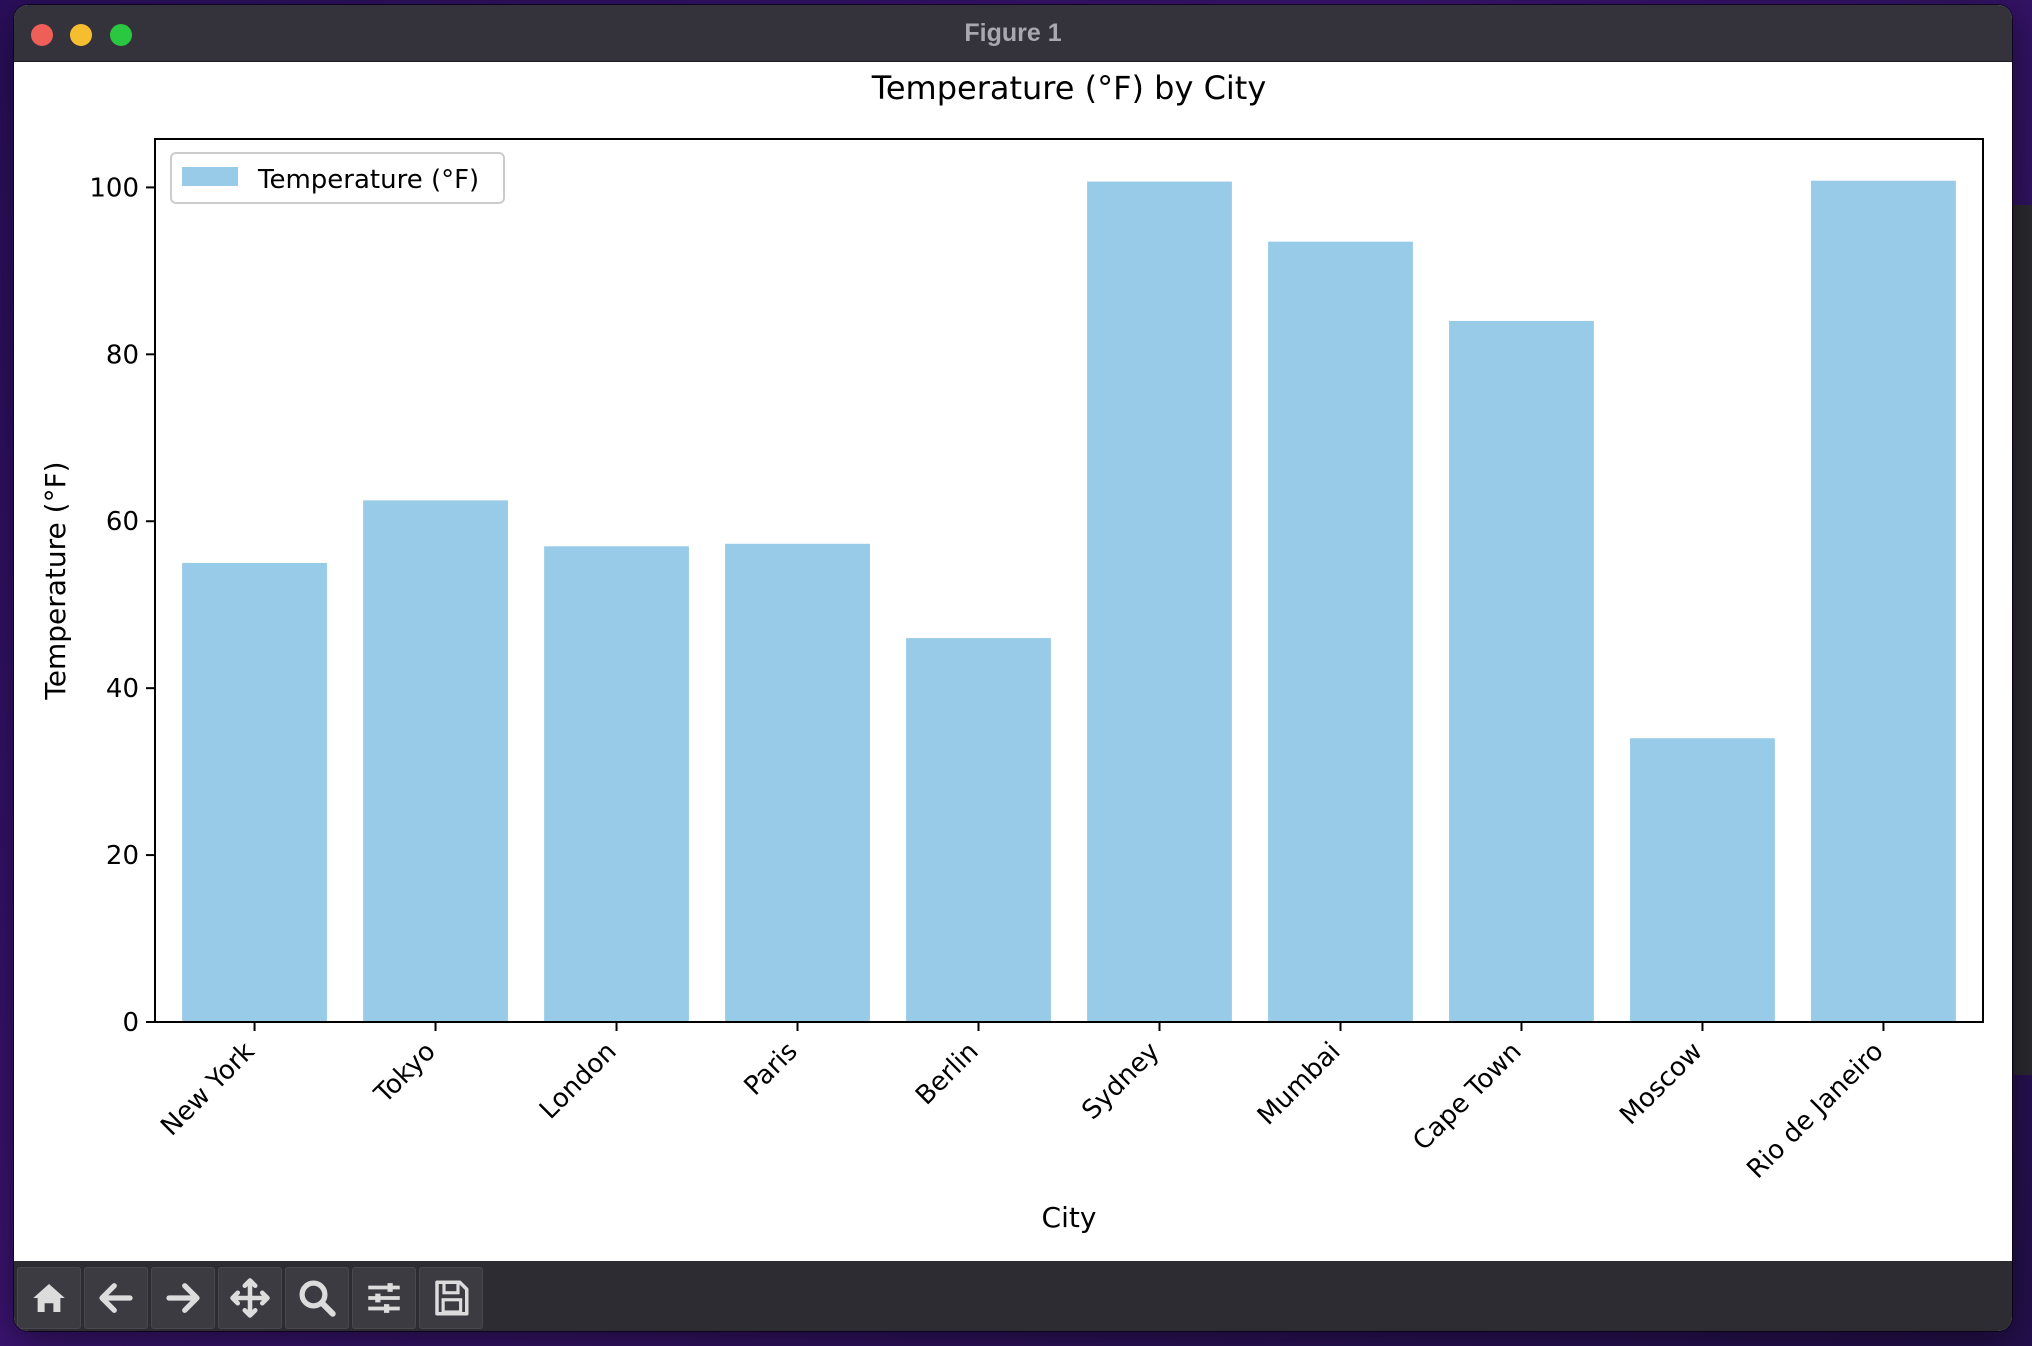  What do you see at coordinates (1299, 1084) in the screenshot?
I see `x-tick-label-6: Mumbai` at bounding box center [1299, 1084].